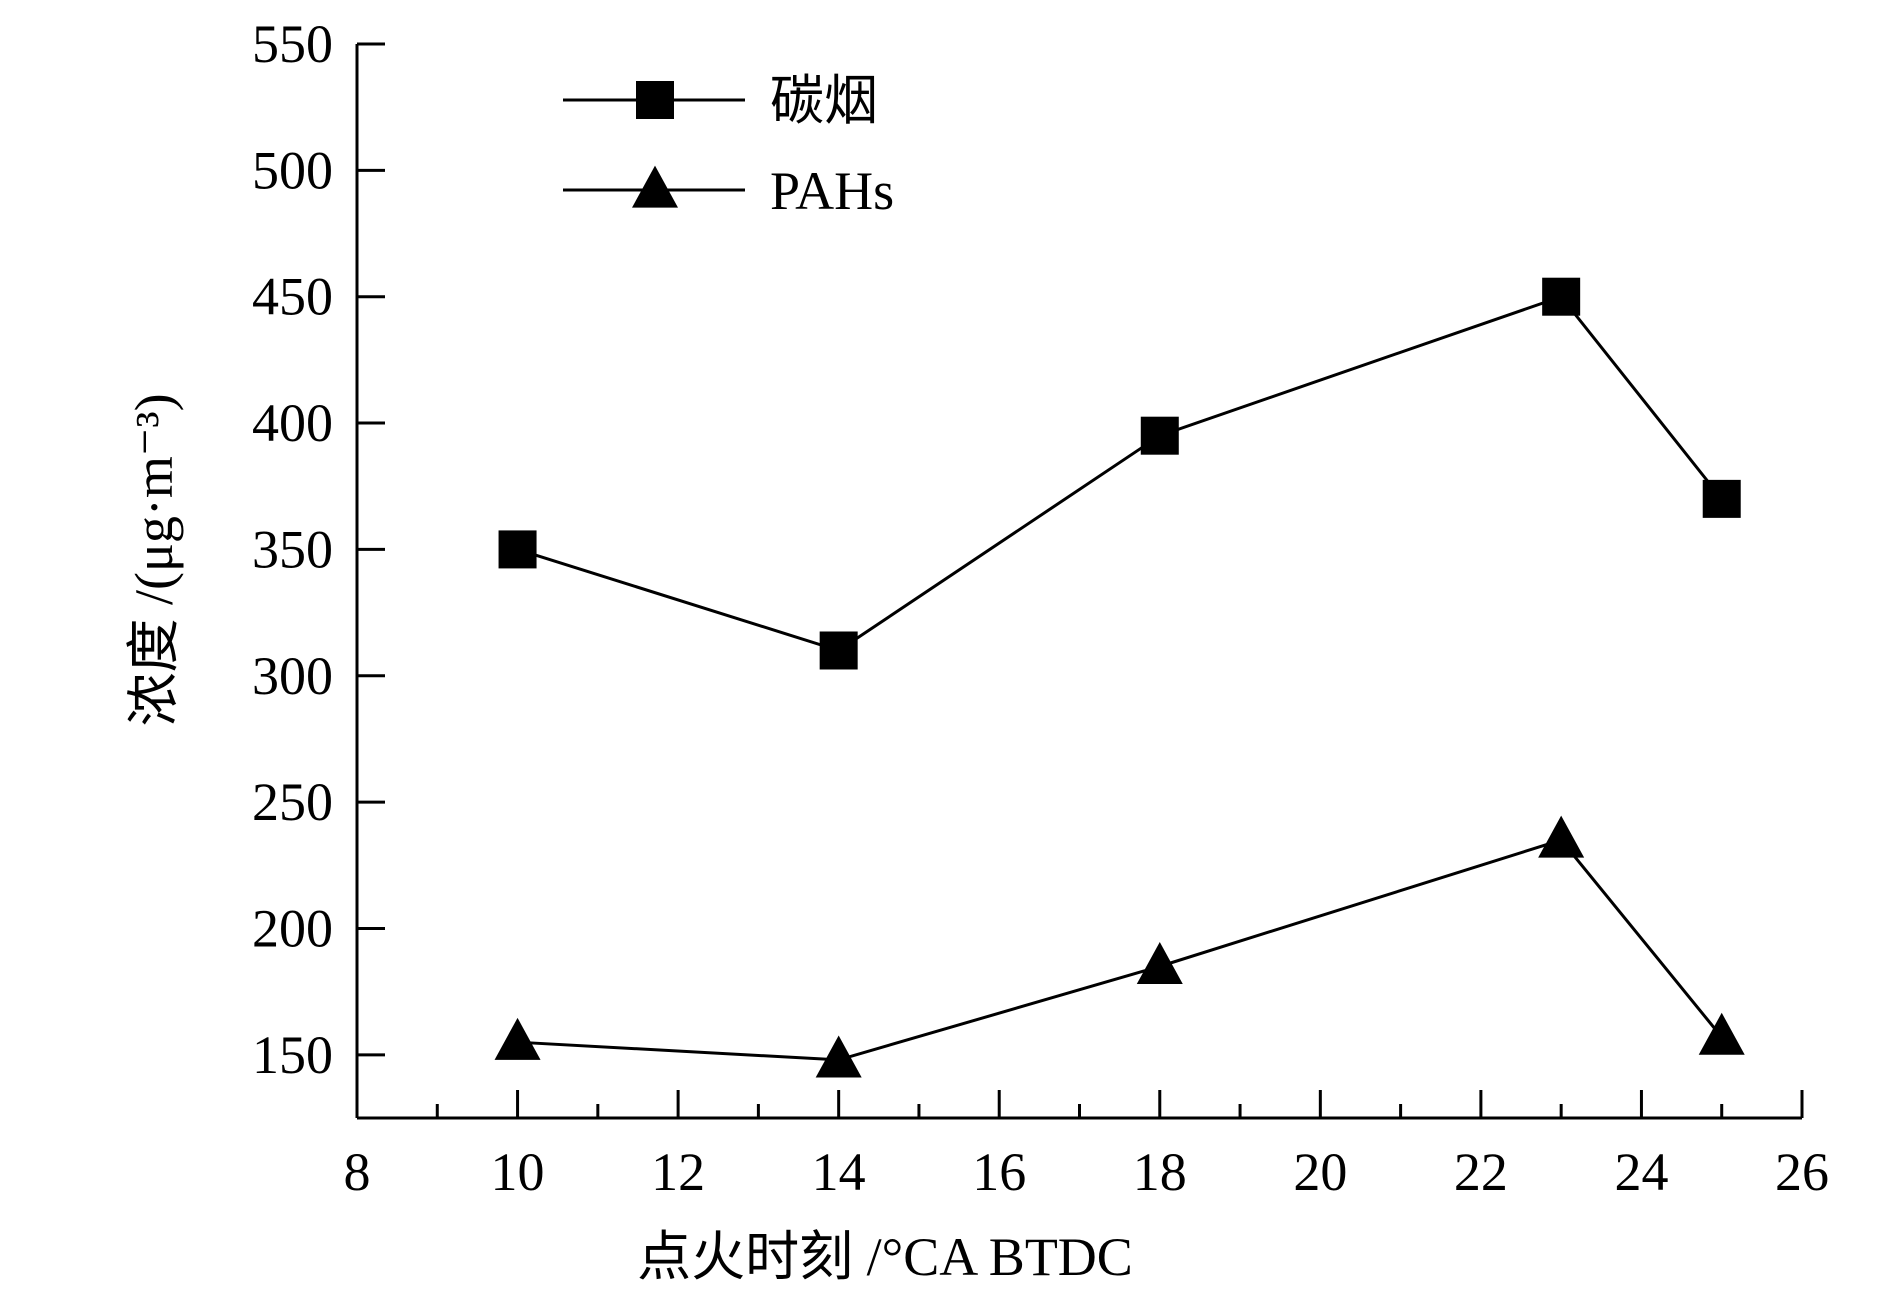 This screenshot has height=1316, width=1890. Describe the element at coordinates (728, 146) in the screenshot. I see `legend: 碳烟 PAHs` at that location.